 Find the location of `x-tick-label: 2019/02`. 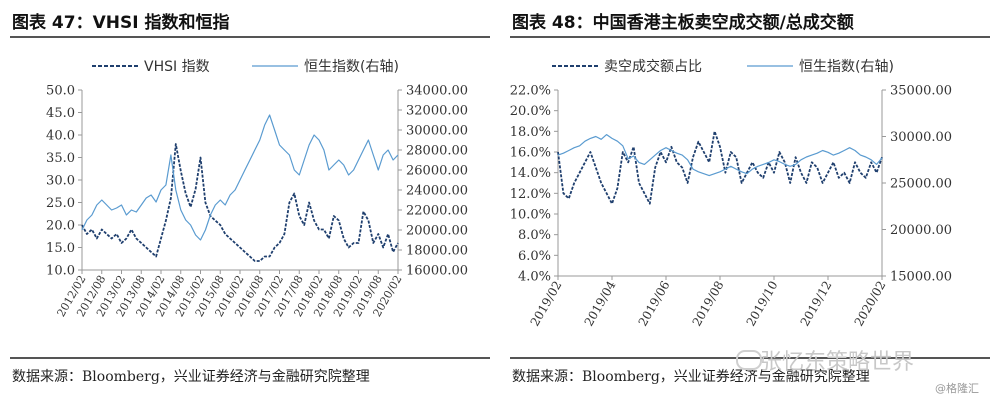

x-tick-label: 2019/02 is located at coordinates (546, 304).